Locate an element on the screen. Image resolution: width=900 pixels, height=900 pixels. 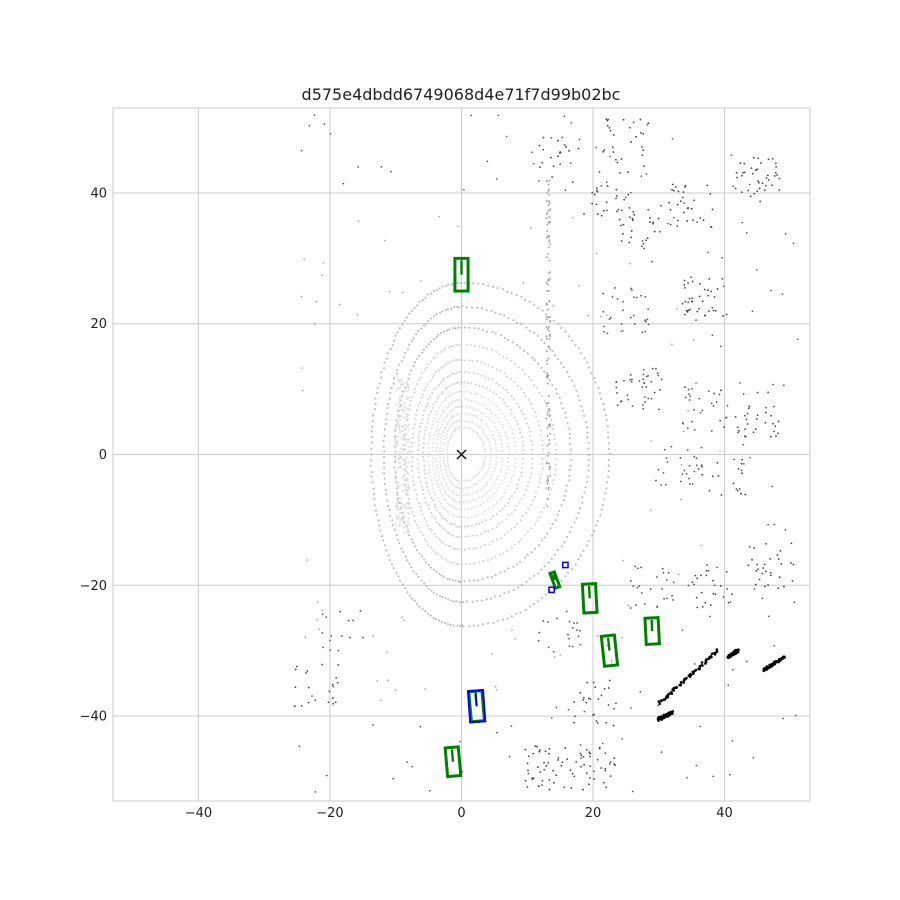
prediction-box is located at coordinates (565, 565).